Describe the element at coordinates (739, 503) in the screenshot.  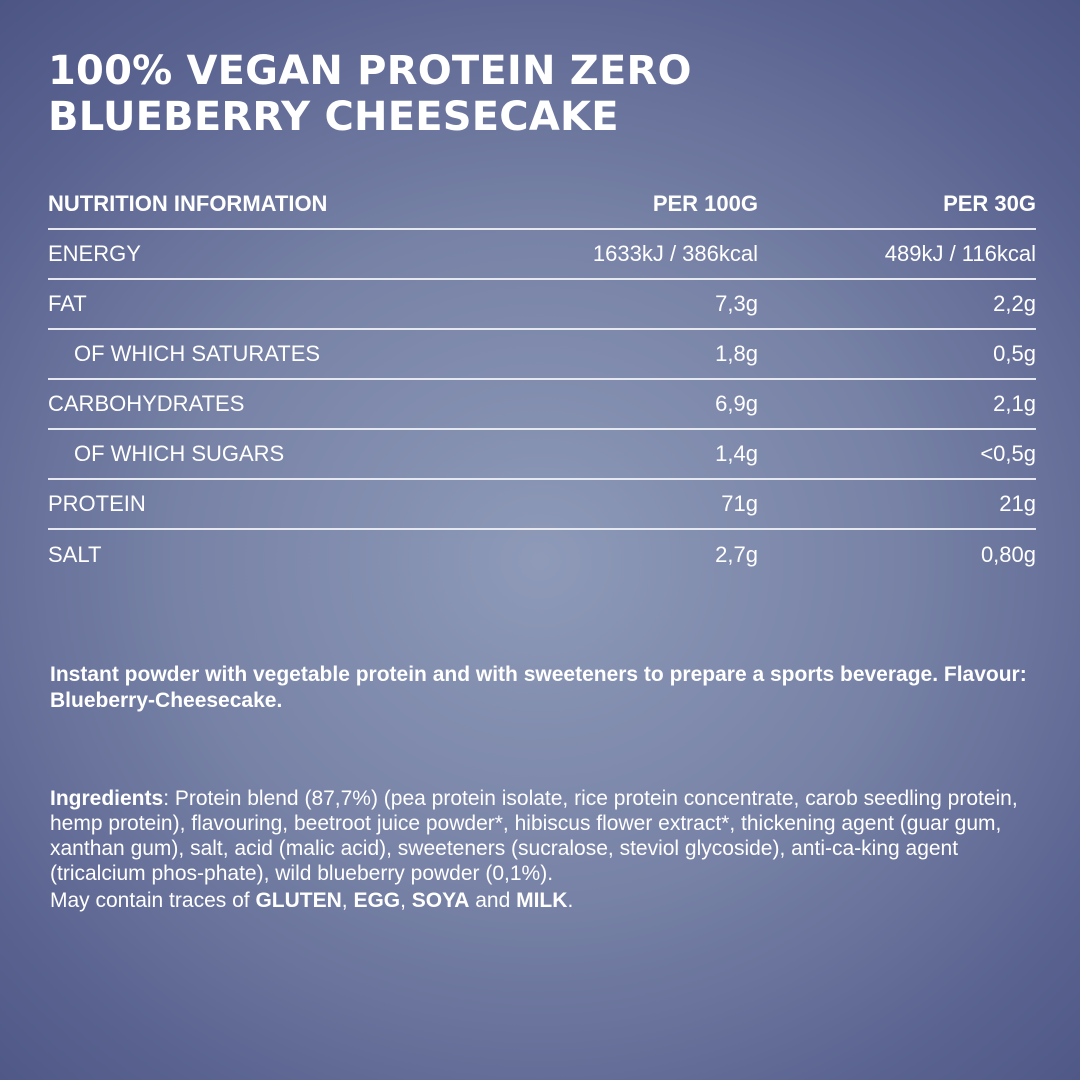
I see `row-per100: 71g` at that location.